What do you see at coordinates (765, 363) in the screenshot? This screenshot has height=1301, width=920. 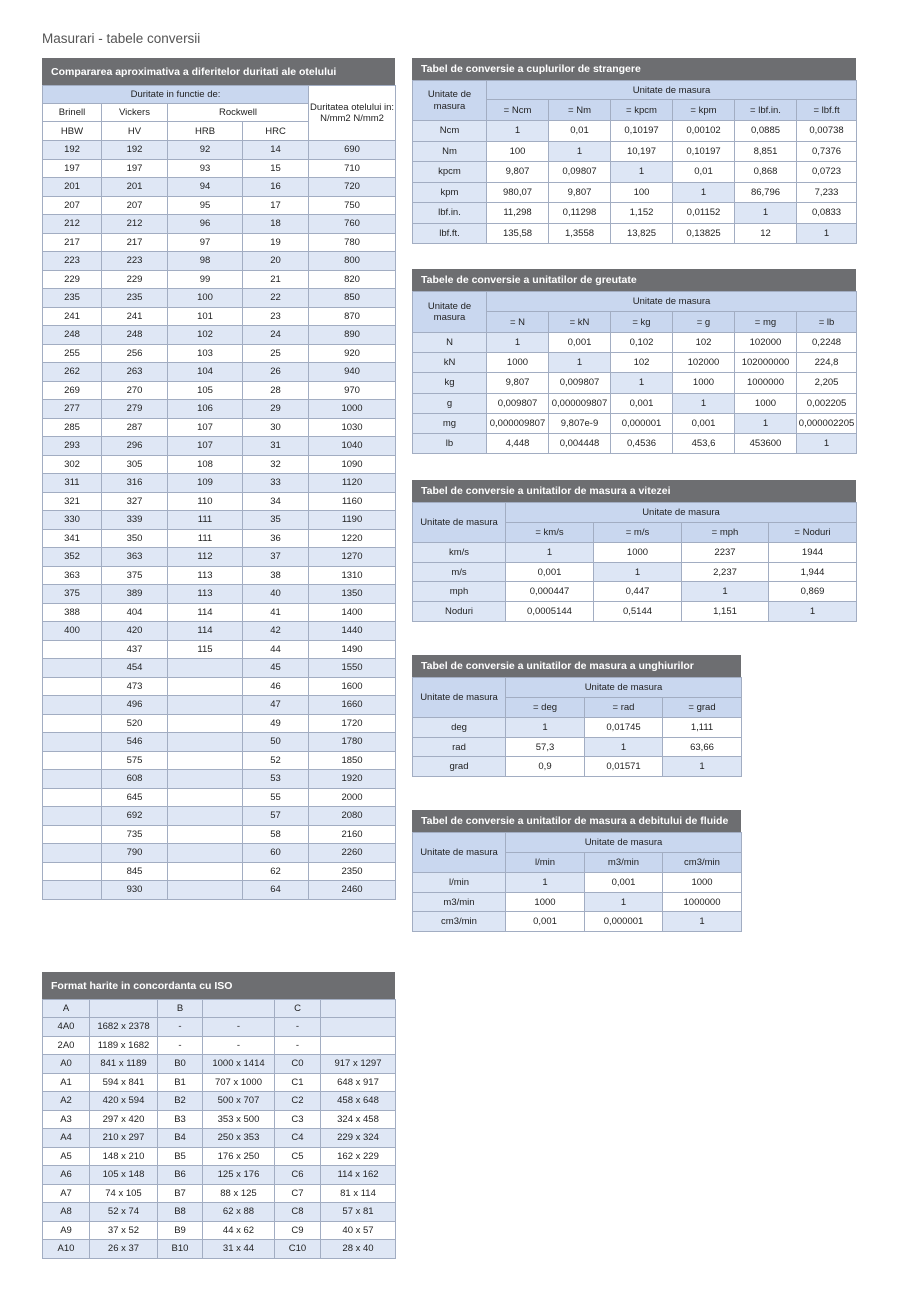 I see `table-cell: 102000000` at bounding box center [765, 363].